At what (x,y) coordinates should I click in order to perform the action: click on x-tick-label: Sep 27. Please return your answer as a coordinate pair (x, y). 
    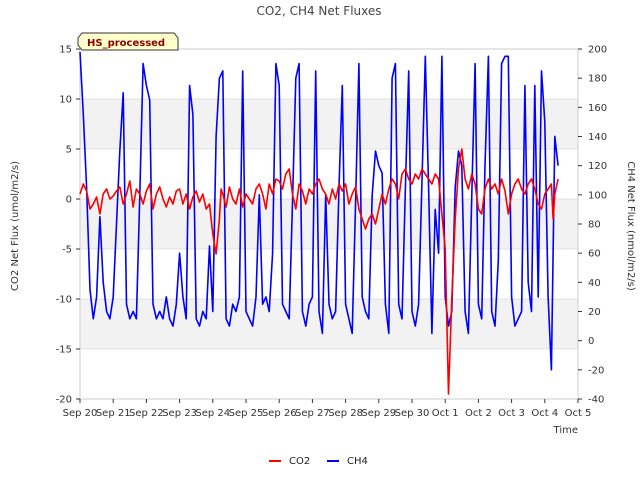
    Looking at the image, I should click on (312, 413).